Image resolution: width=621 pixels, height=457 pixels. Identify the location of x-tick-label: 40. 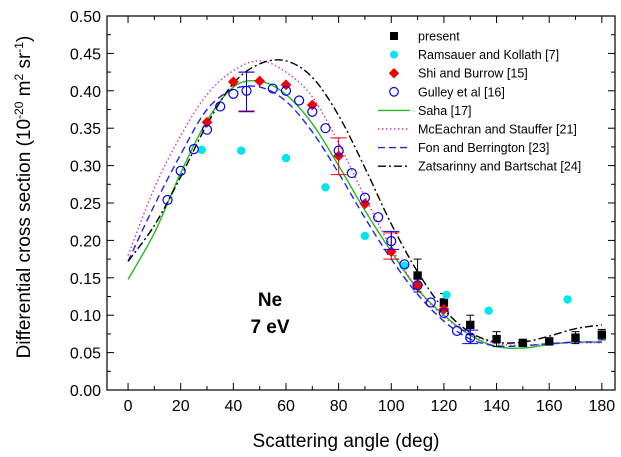
(233, 406).